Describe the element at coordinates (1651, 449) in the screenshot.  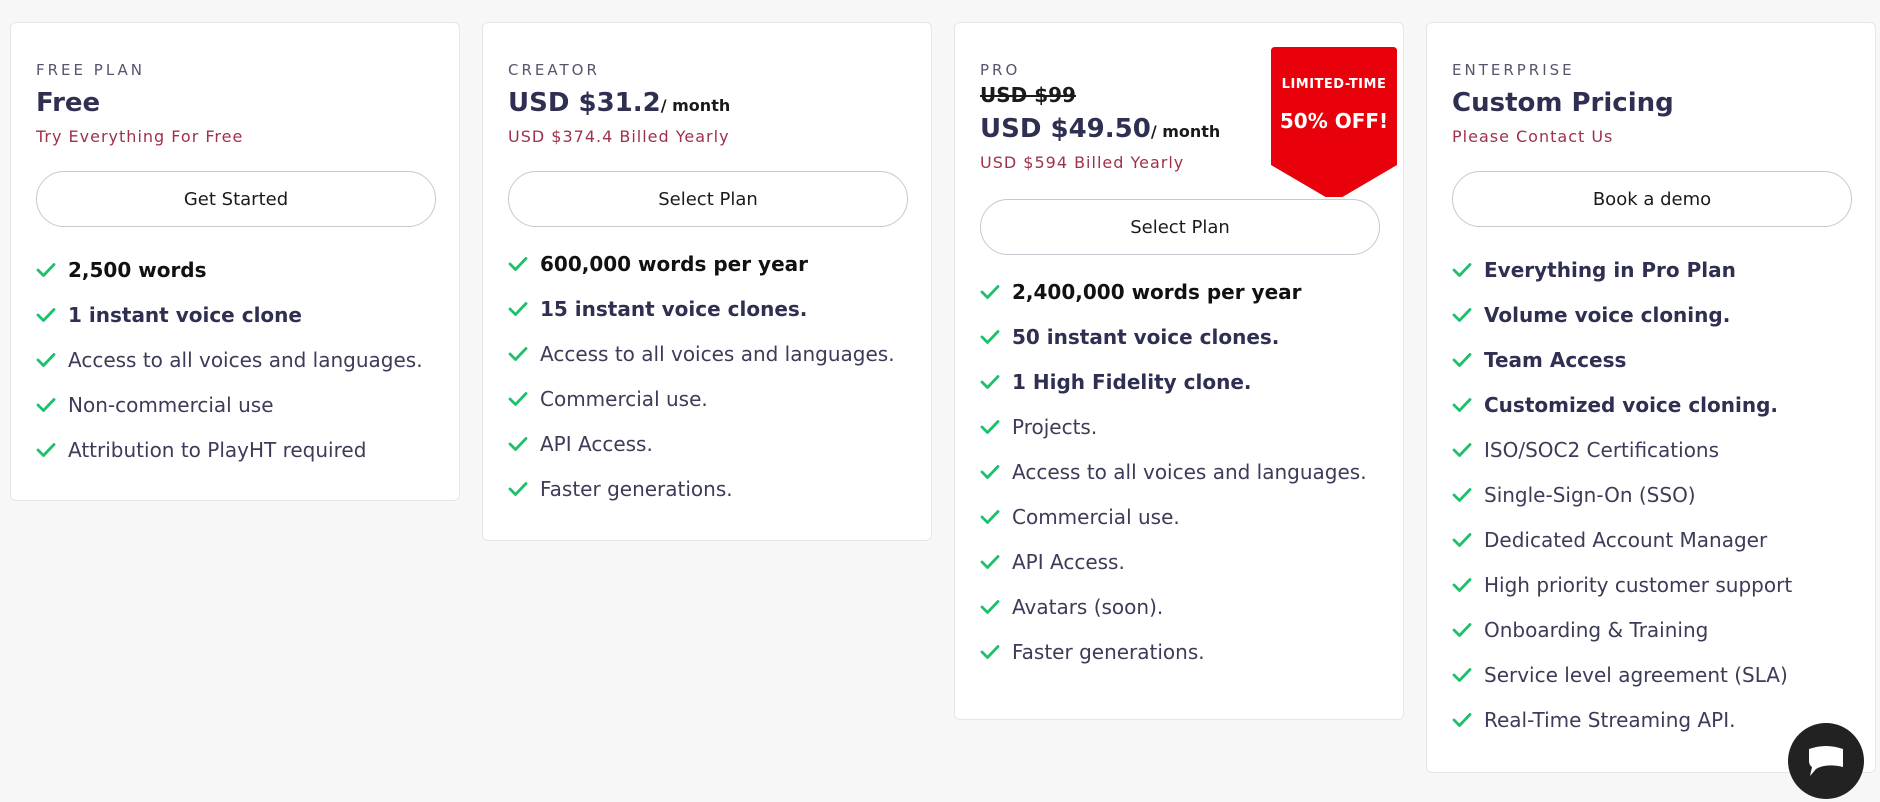
I see `feature-item: ISO/SOC2 Certifications` at that location.